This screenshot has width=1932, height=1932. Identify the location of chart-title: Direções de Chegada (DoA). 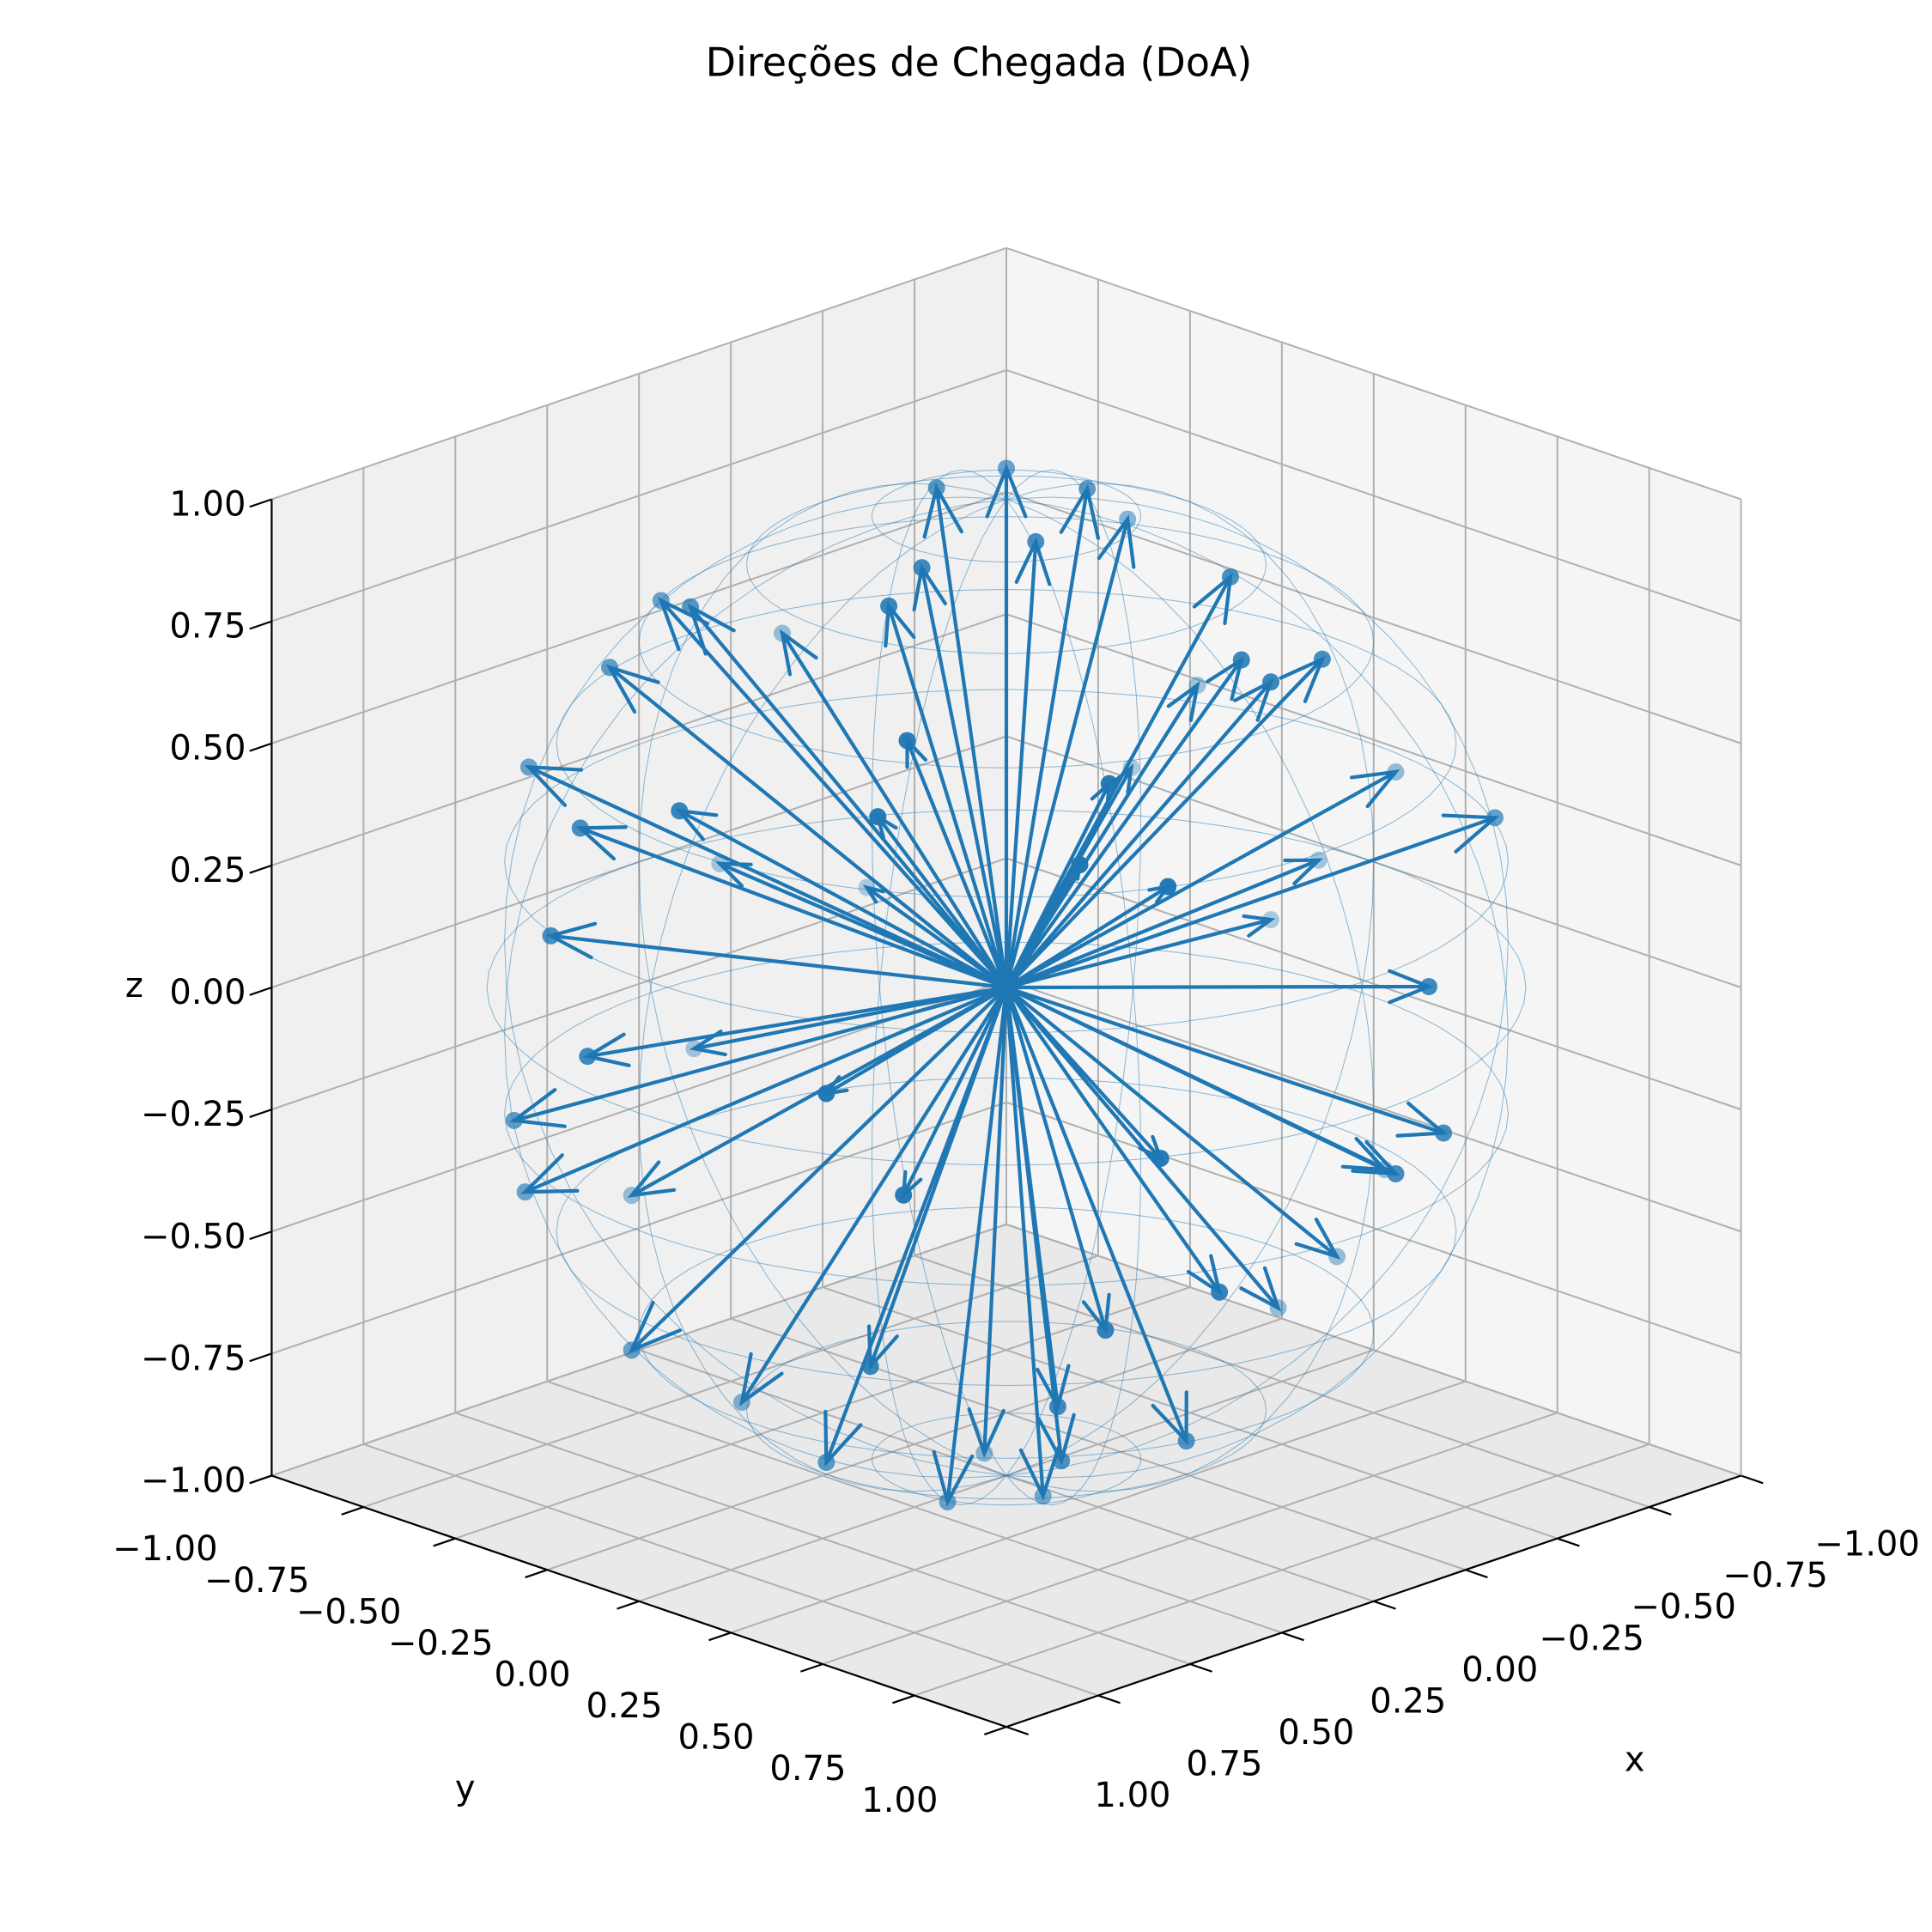
(980, 62).